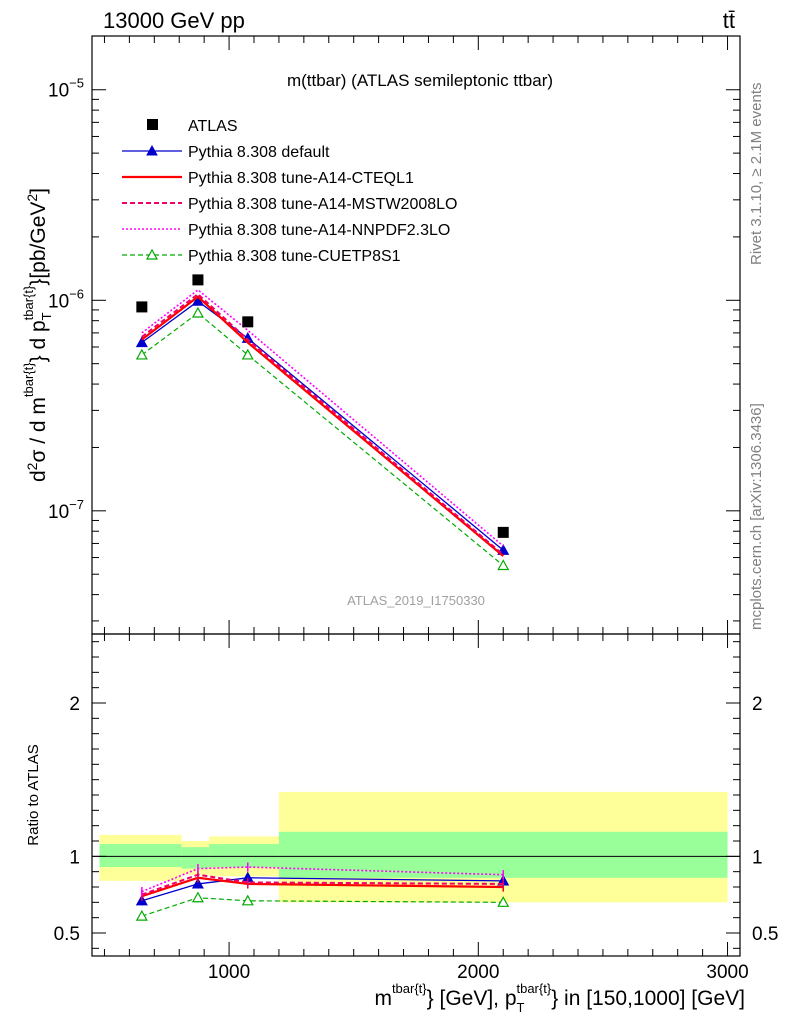 This screenshot has width=786, height=1024. Describe the element at coordinates (66, 510) in the screenshot. I see `y-tick-label: 10⁻⁷` at that location.